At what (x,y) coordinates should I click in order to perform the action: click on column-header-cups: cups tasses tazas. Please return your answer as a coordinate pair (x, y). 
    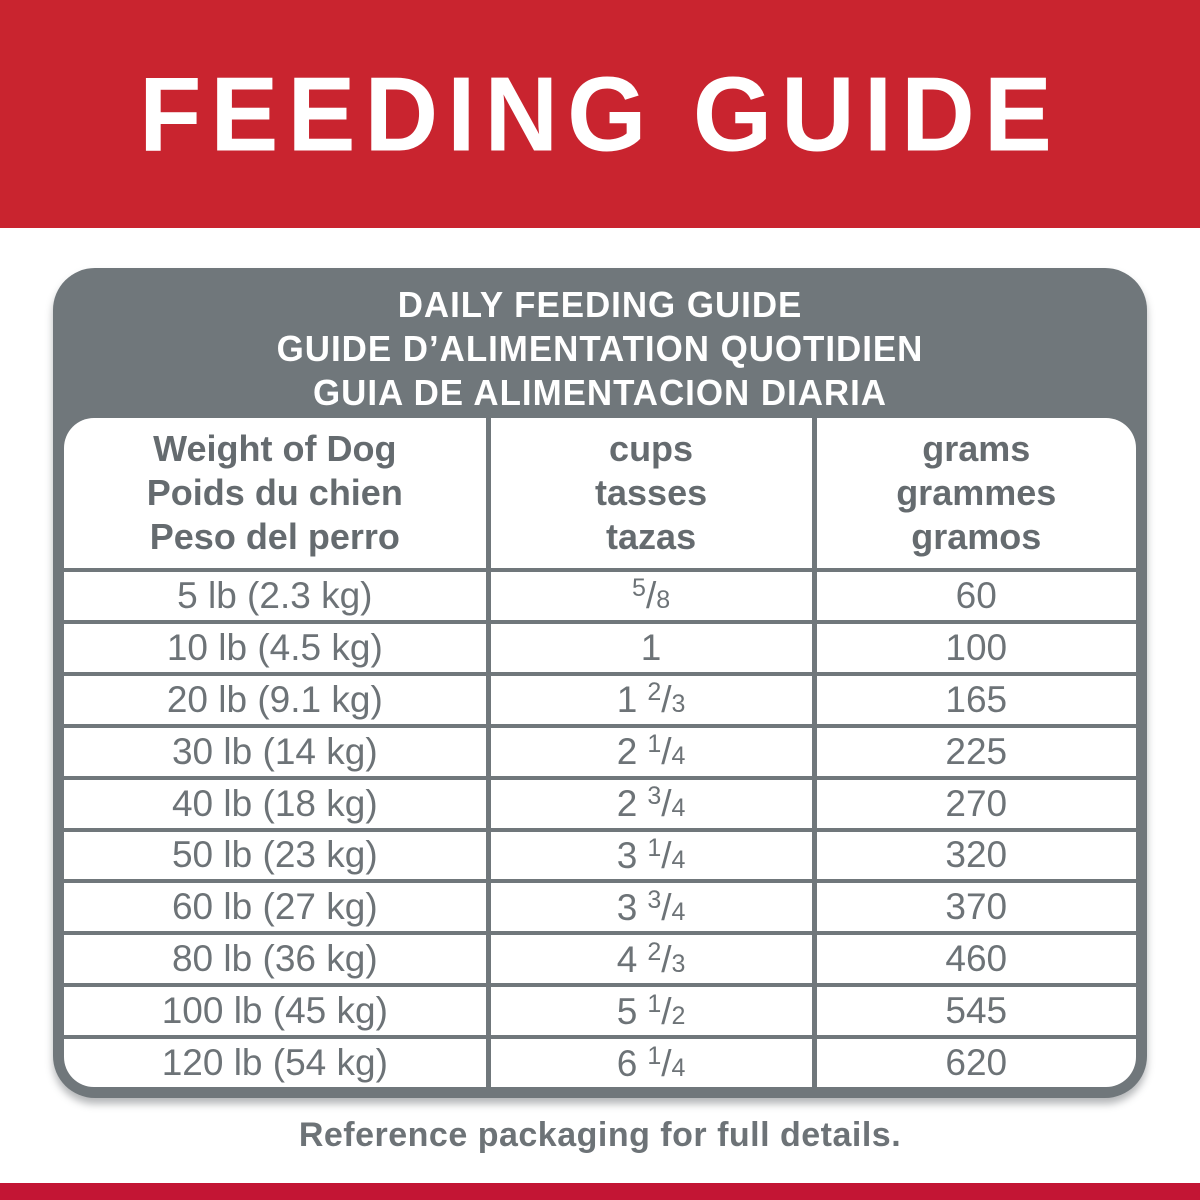
    Looking at the image, I should click on (654, 493).